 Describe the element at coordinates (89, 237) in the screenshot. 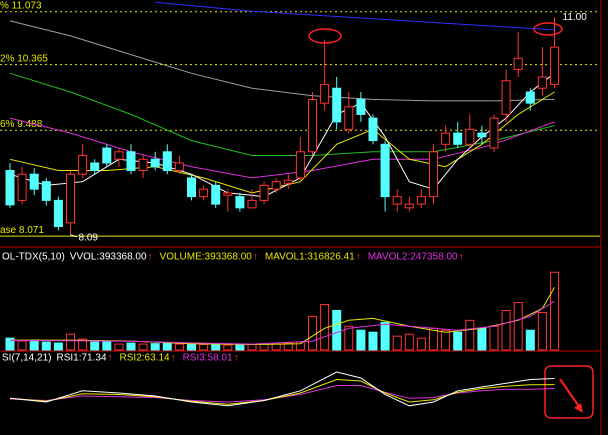

I see `low-label: 8.09` at that location.